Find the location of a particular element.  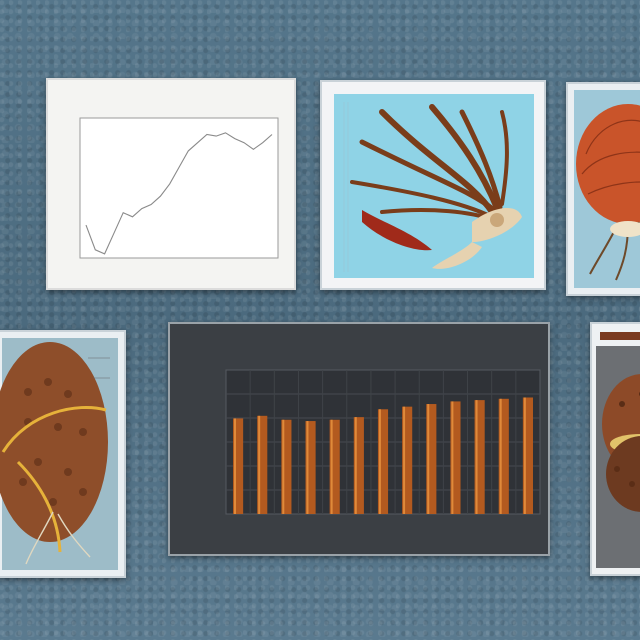

tentacle-illustration is located at coordinates (434, 186).